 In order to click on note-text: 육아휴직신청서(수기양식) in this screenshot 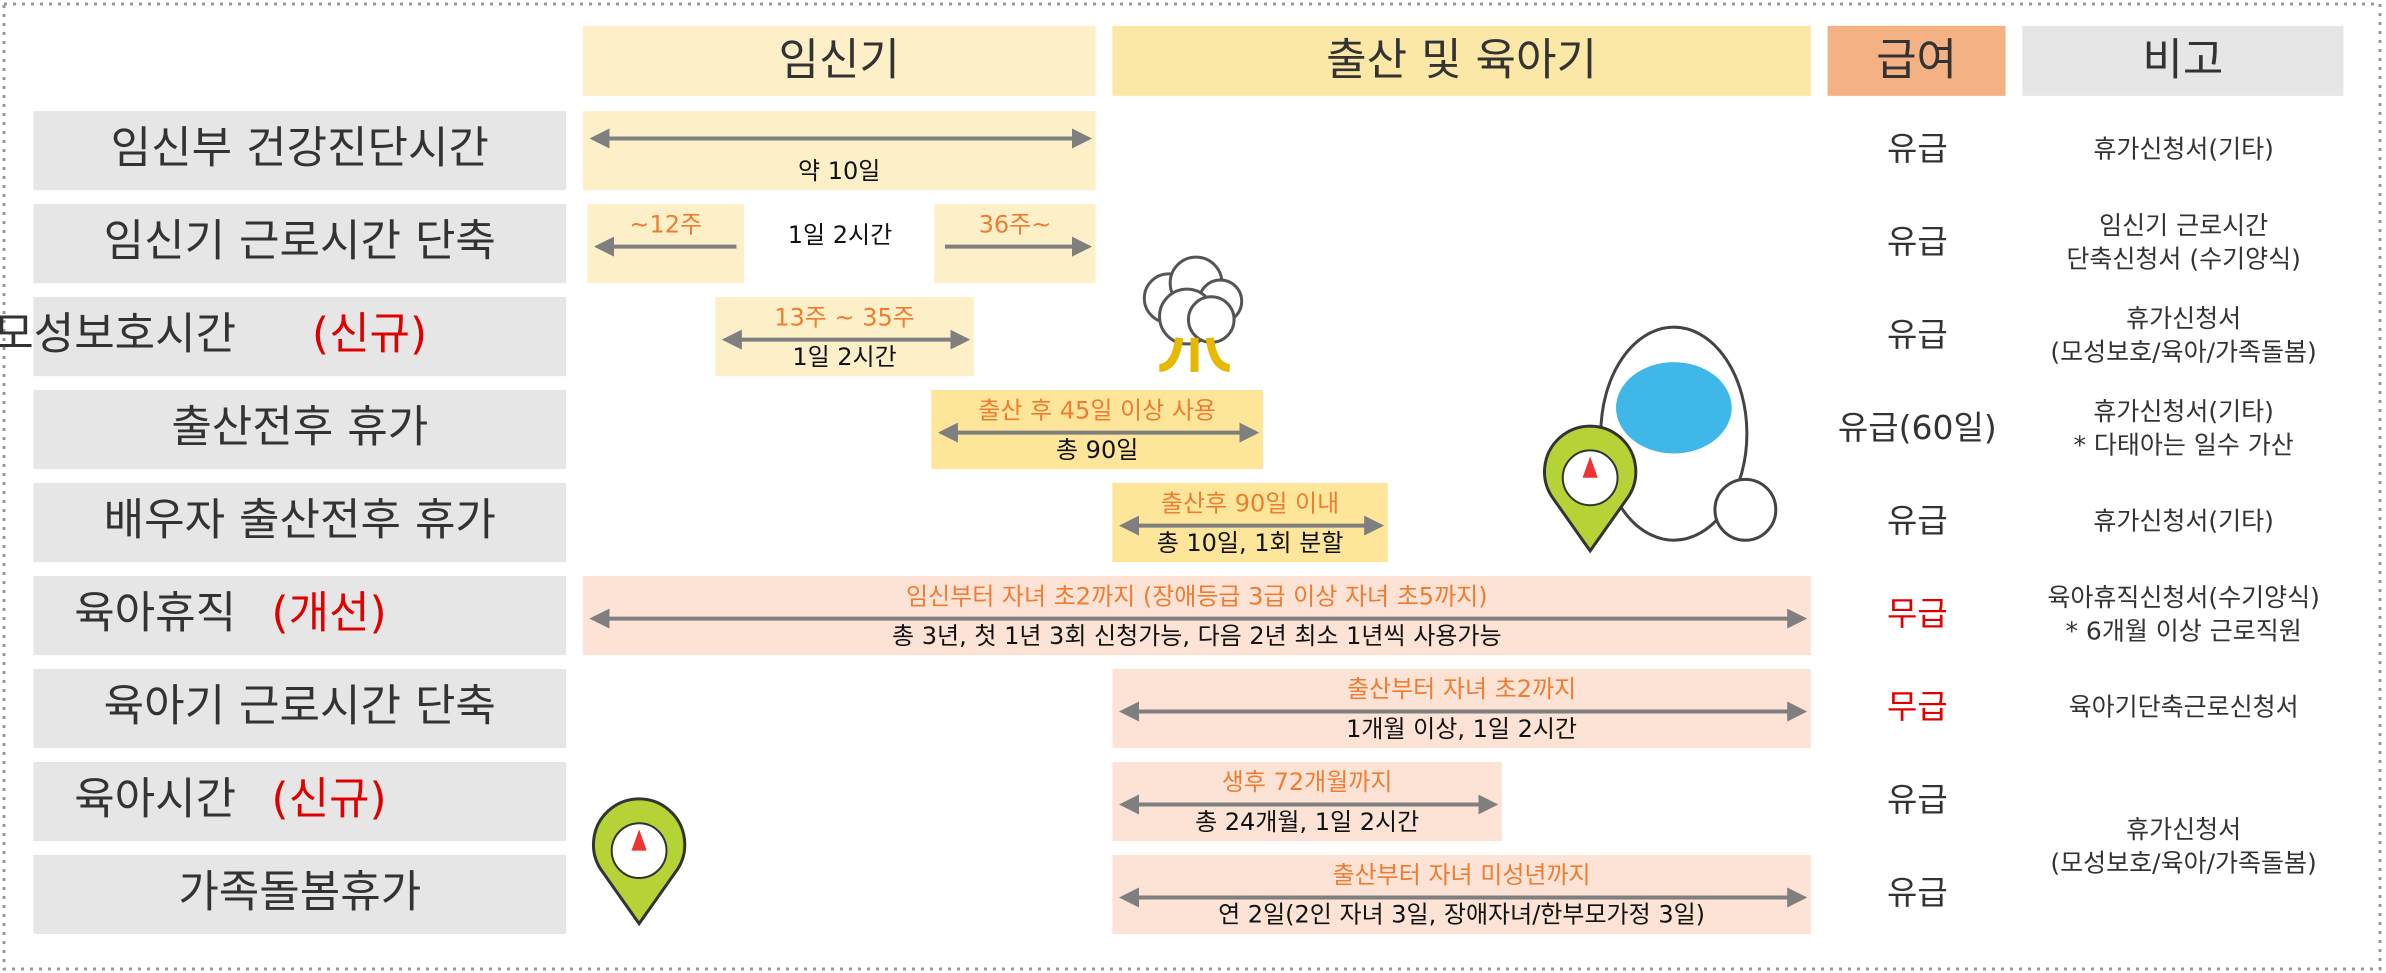, I will do `click(2183, 597)`.